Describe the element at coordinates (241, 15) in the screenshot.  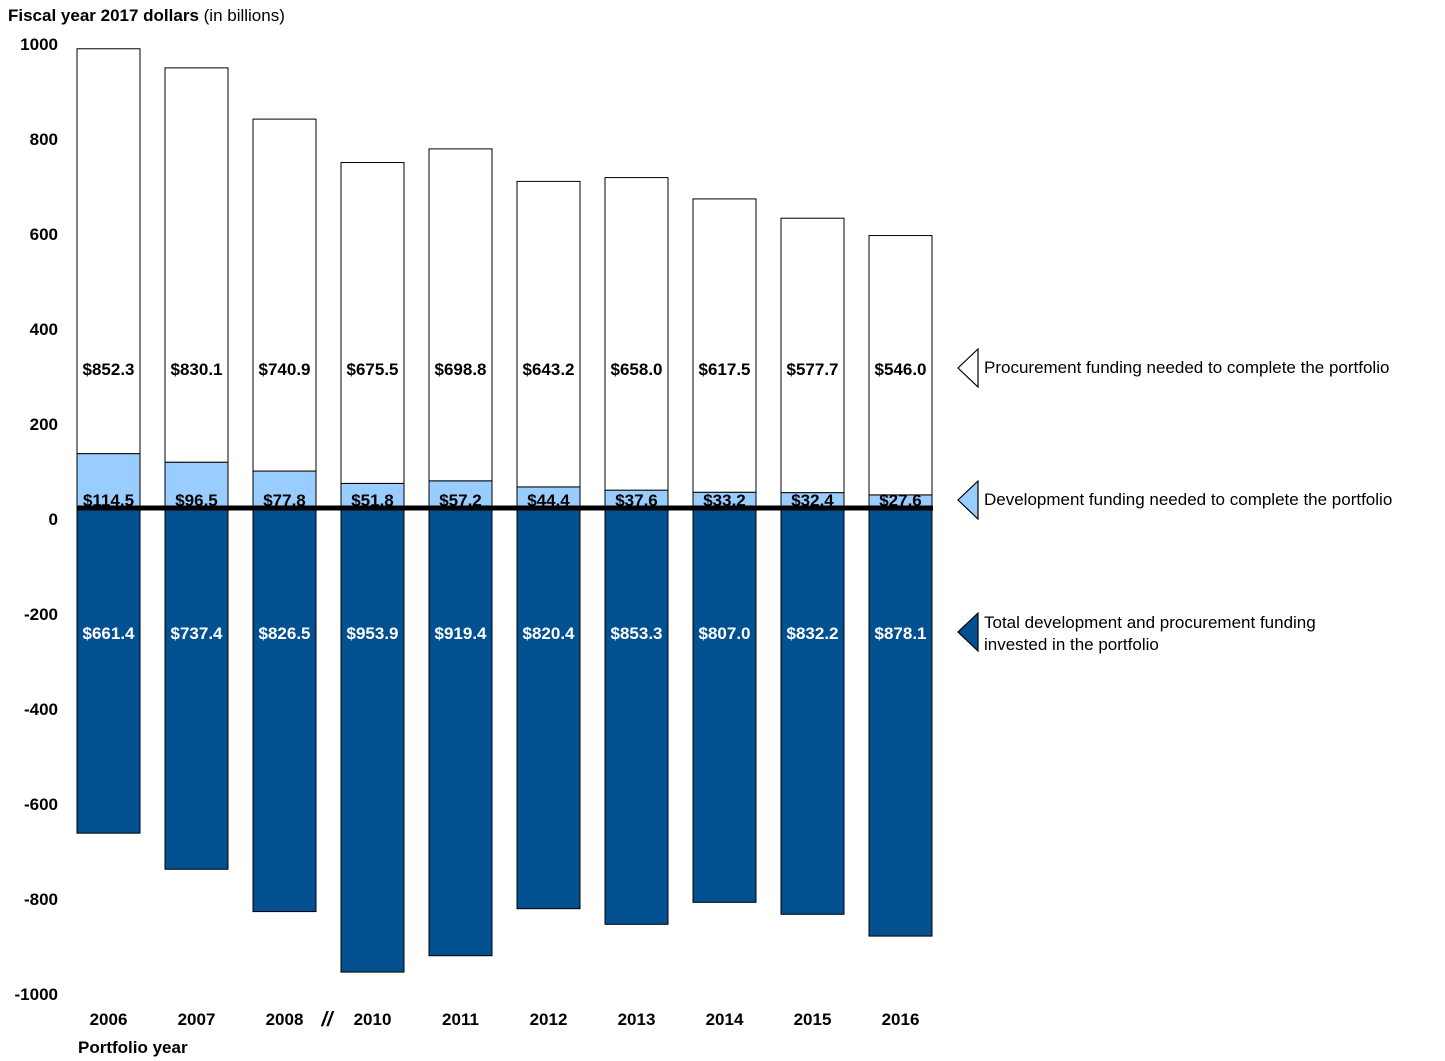
I see `y-axis-title-units: (in billions)` at that location.